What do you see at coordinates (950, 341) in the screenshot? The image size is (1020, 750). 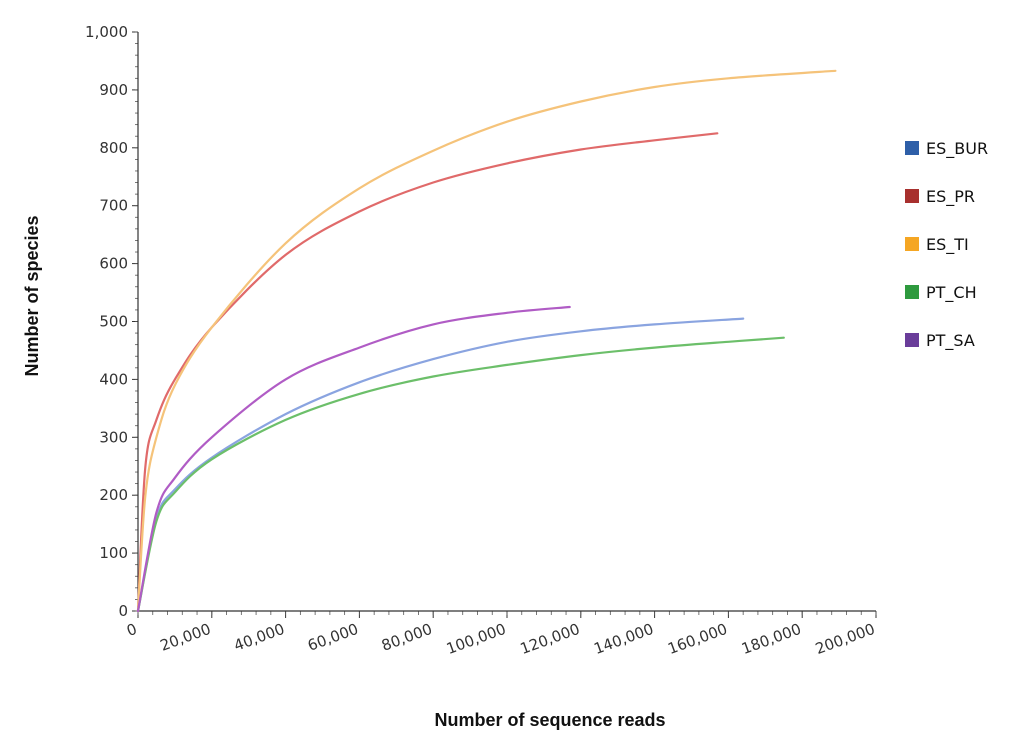 I see `legend-label: PT_SA` at bounding box center [950, 341].